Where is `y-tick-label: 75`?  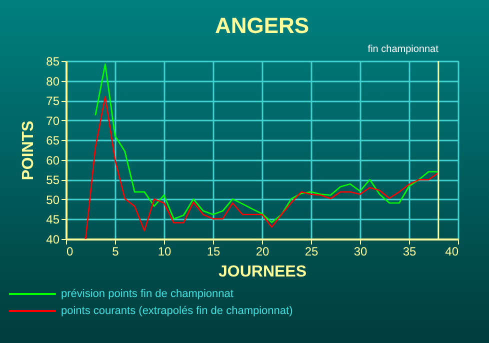 y-tick-label: 75 is located at coordinates (53, 101).